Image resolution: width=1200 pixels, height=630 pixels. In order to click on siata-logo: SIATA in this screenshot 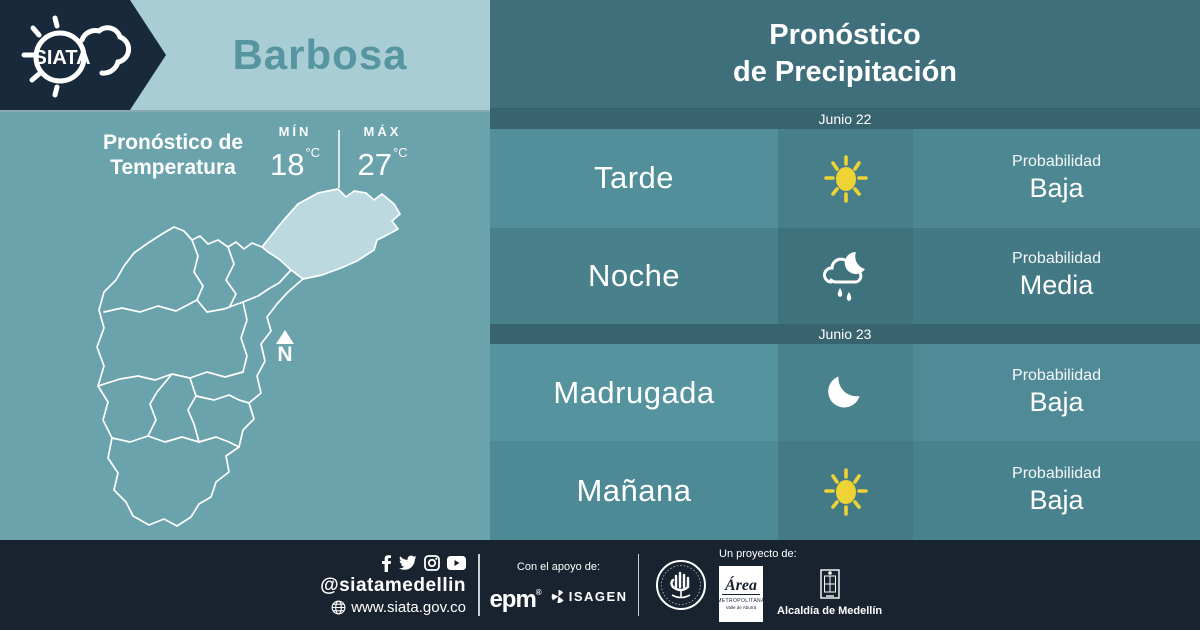, I will do `click(83, 55)`.